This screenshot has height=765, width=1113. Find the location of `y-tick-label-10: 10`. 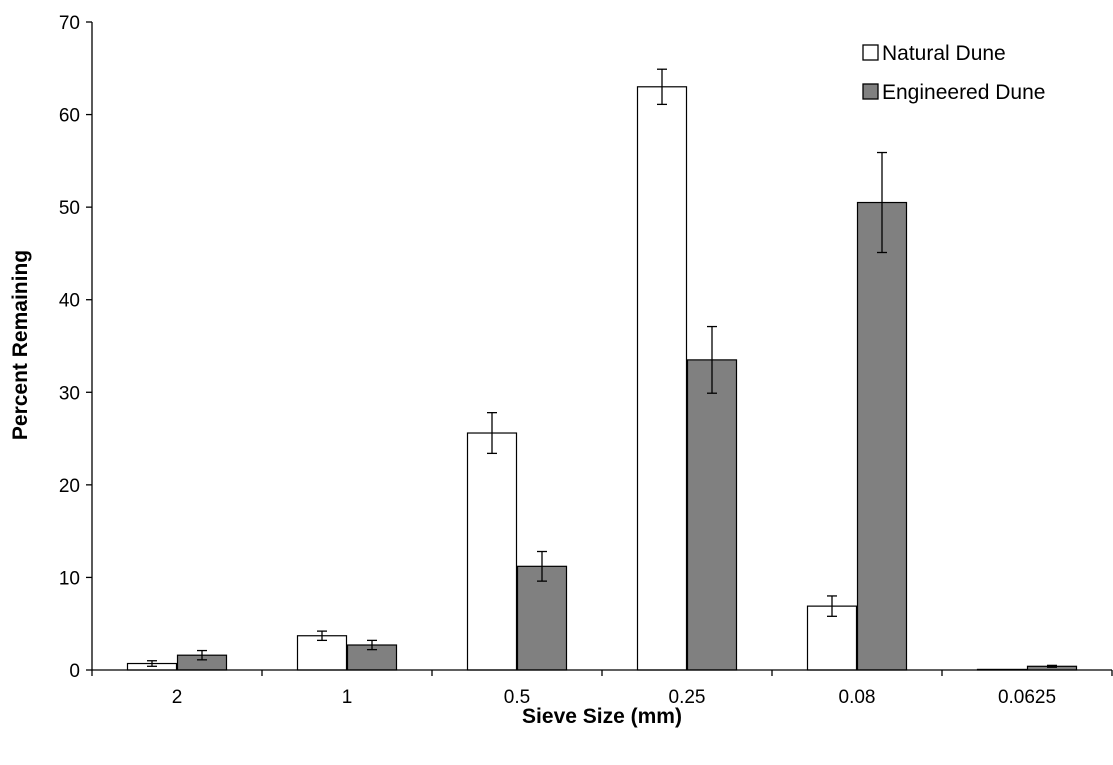

y-tick-label-10: 10 is located at coordinates (69, 578).